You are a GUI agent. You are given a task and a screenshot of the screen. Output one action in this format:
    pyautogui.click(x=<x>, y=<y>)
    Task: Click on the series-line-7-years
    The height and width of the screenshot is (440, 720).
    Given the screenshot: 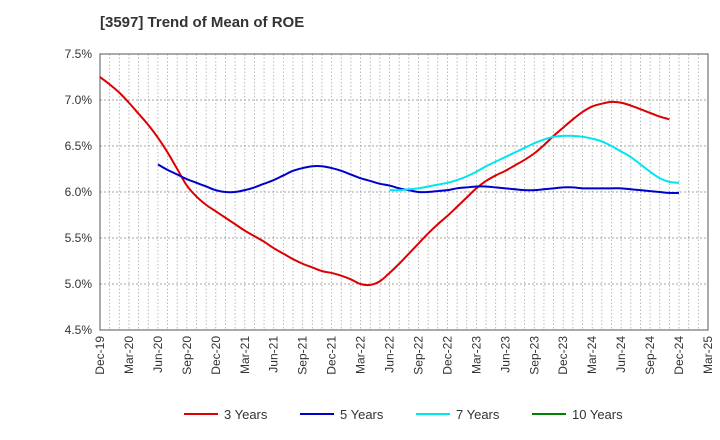 What is the action you would take?
    pyautogui.click(x=534, y=163)
    